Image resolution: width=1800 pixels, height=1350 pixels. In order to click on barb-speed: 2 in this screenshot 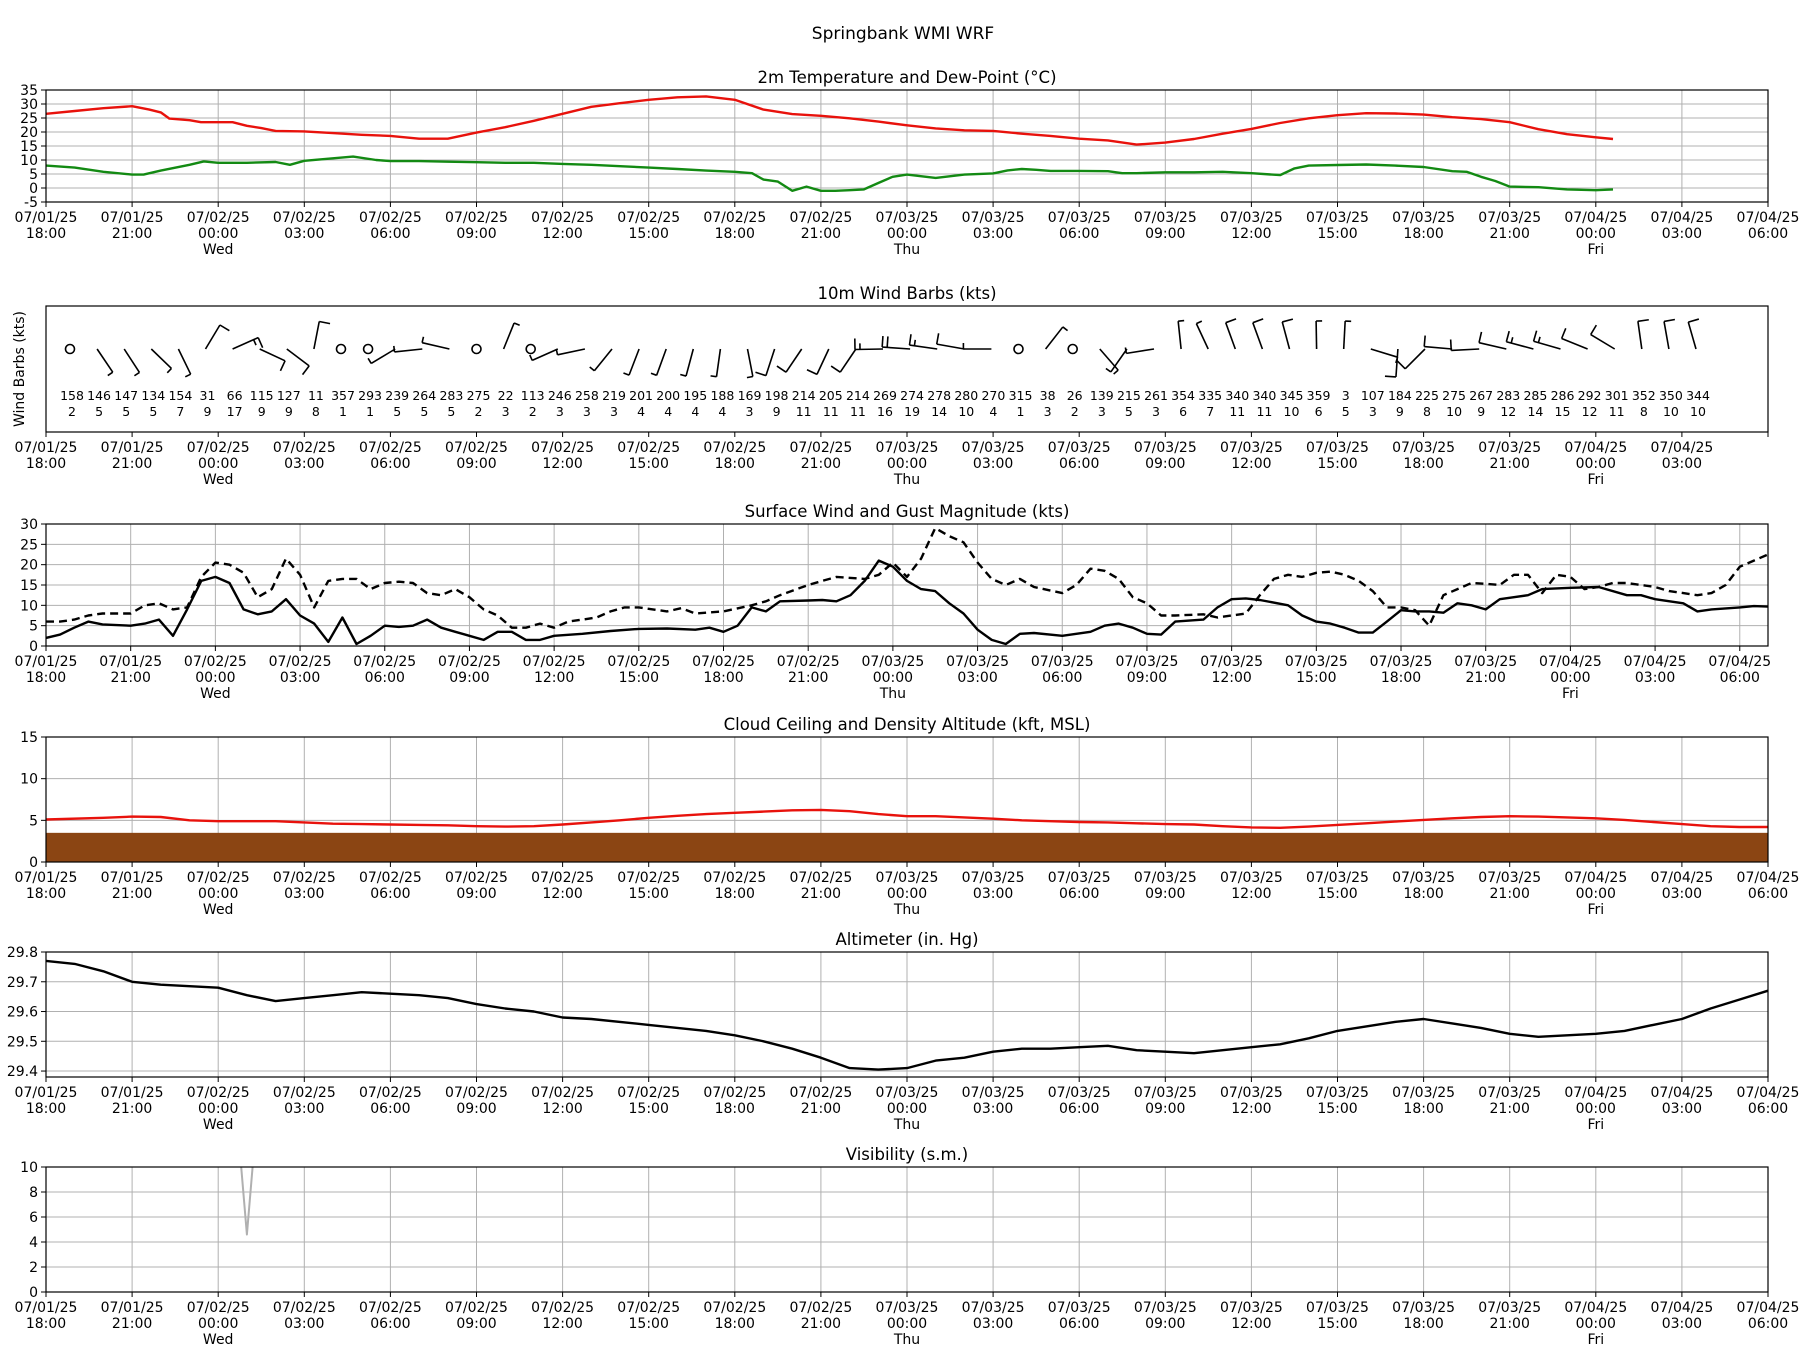, I will do `click(533, 411)`.